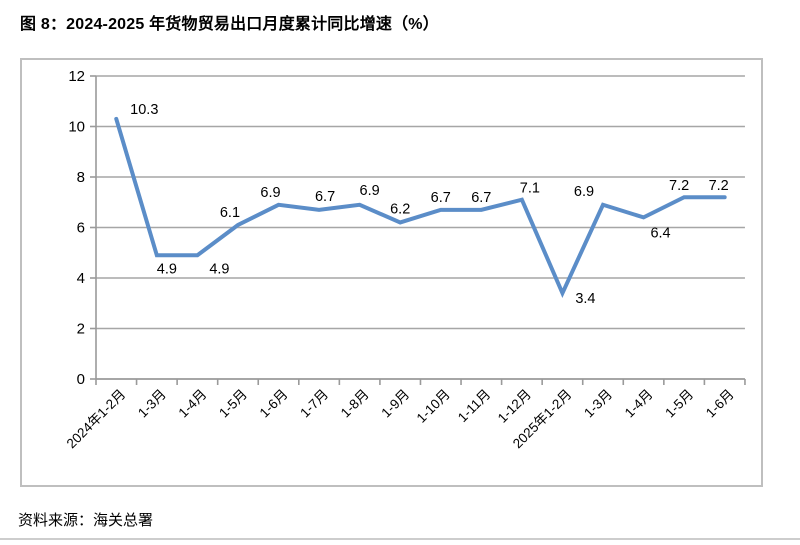  I want to click on x-tick-label: 1-8月, so click(355, 404).